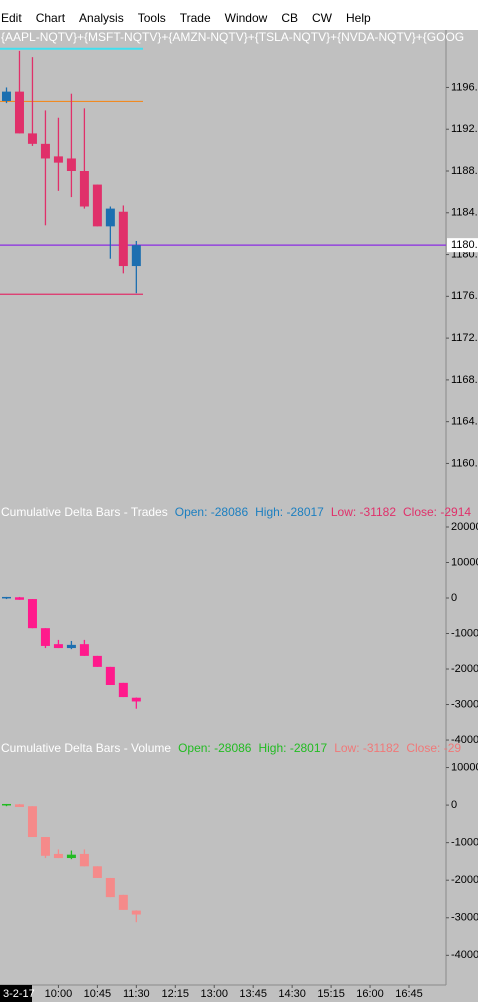 The width and height of the screenshot is (478, 1002). Describe the element at coordinates (101, 18) in the screenshot. I see `menu-item: Analysis` at that location.